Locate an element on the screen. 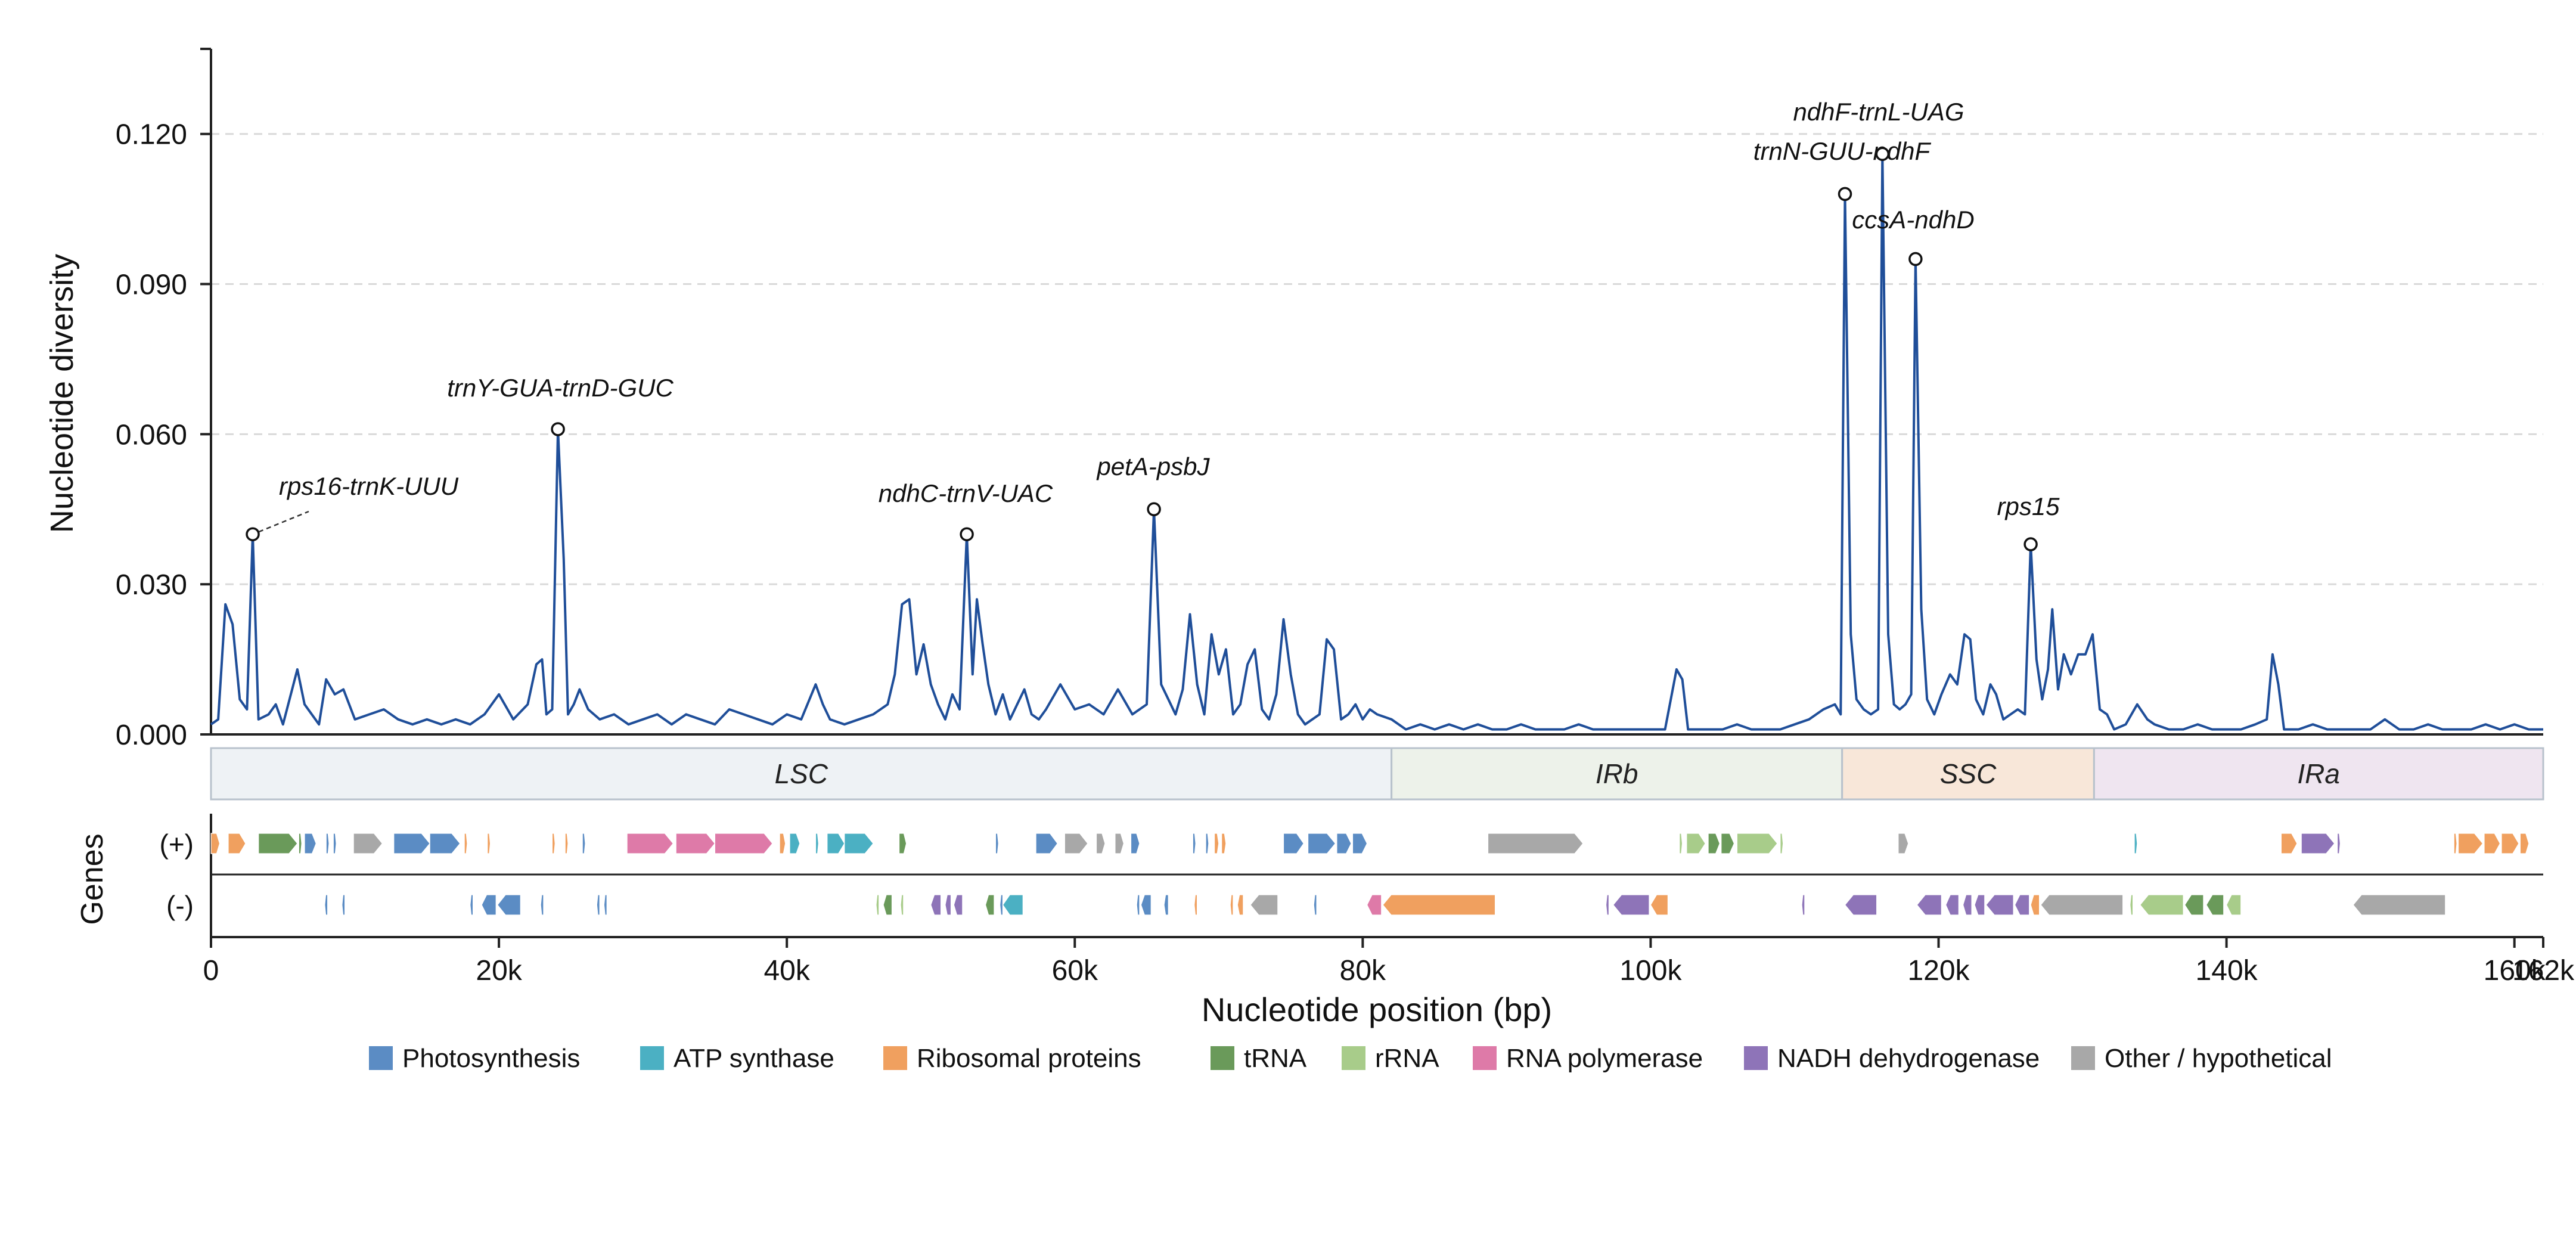  x-tick-label: 40k is located at coordinates (787, 971).